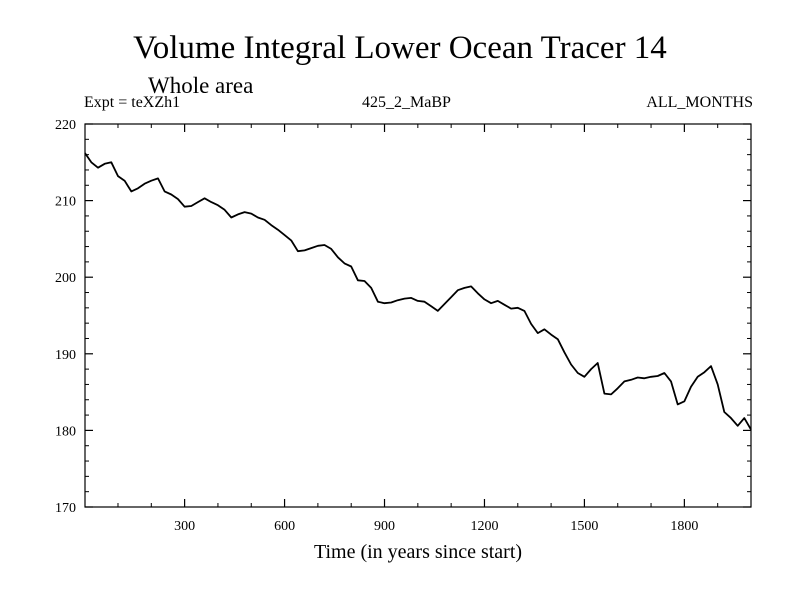  Describe the element at coordinates (699, 102) in the screenshot. I see `months-label: ALL_MONTHS` at that location.